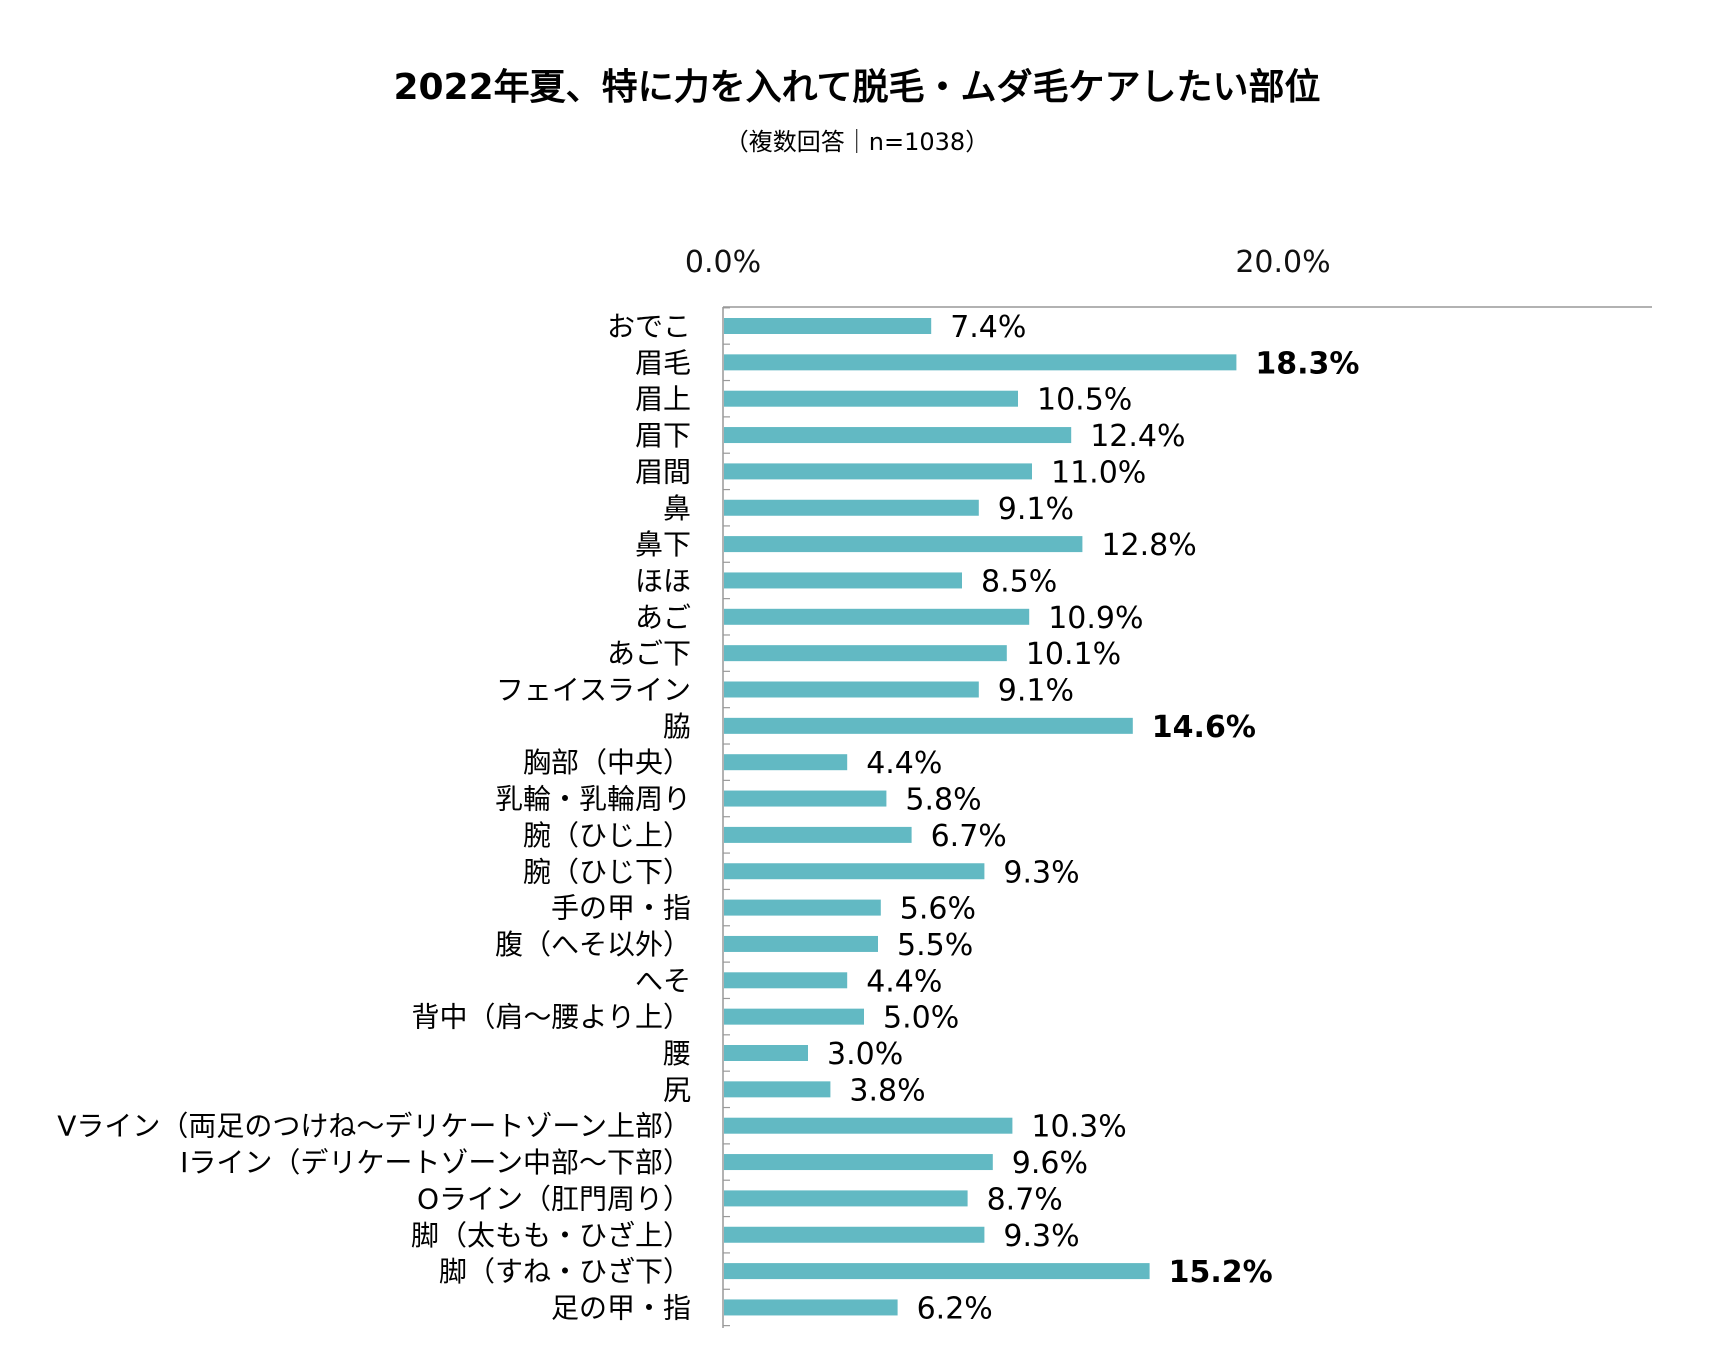 Image resolution: width=1714 pixels, height=1350 pixels. Describe the element at coordinates (593, 799) in the screenshot. I see `category-label: 乳輪・乳輪周り` at that location.